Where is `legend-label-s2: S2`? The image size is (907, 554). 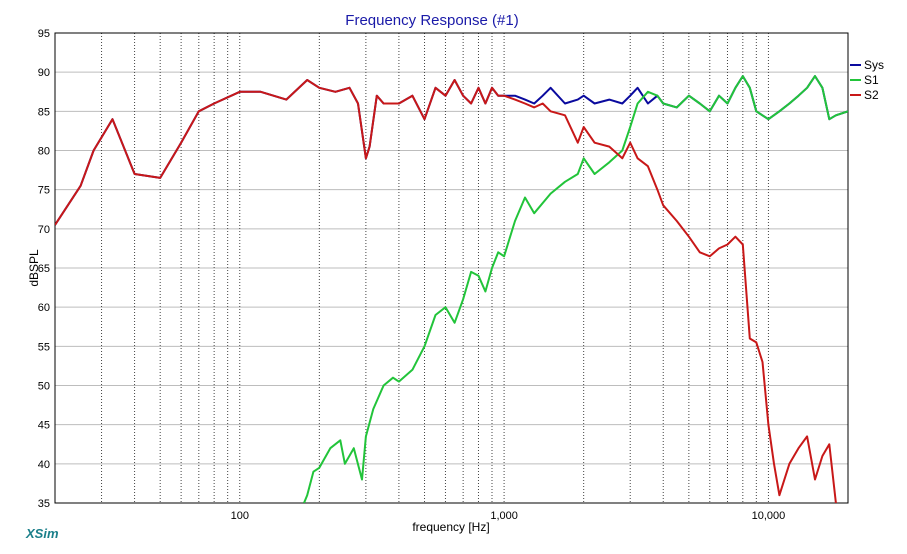 legend-label-s2: S2 is located at coordinates (871, 95).